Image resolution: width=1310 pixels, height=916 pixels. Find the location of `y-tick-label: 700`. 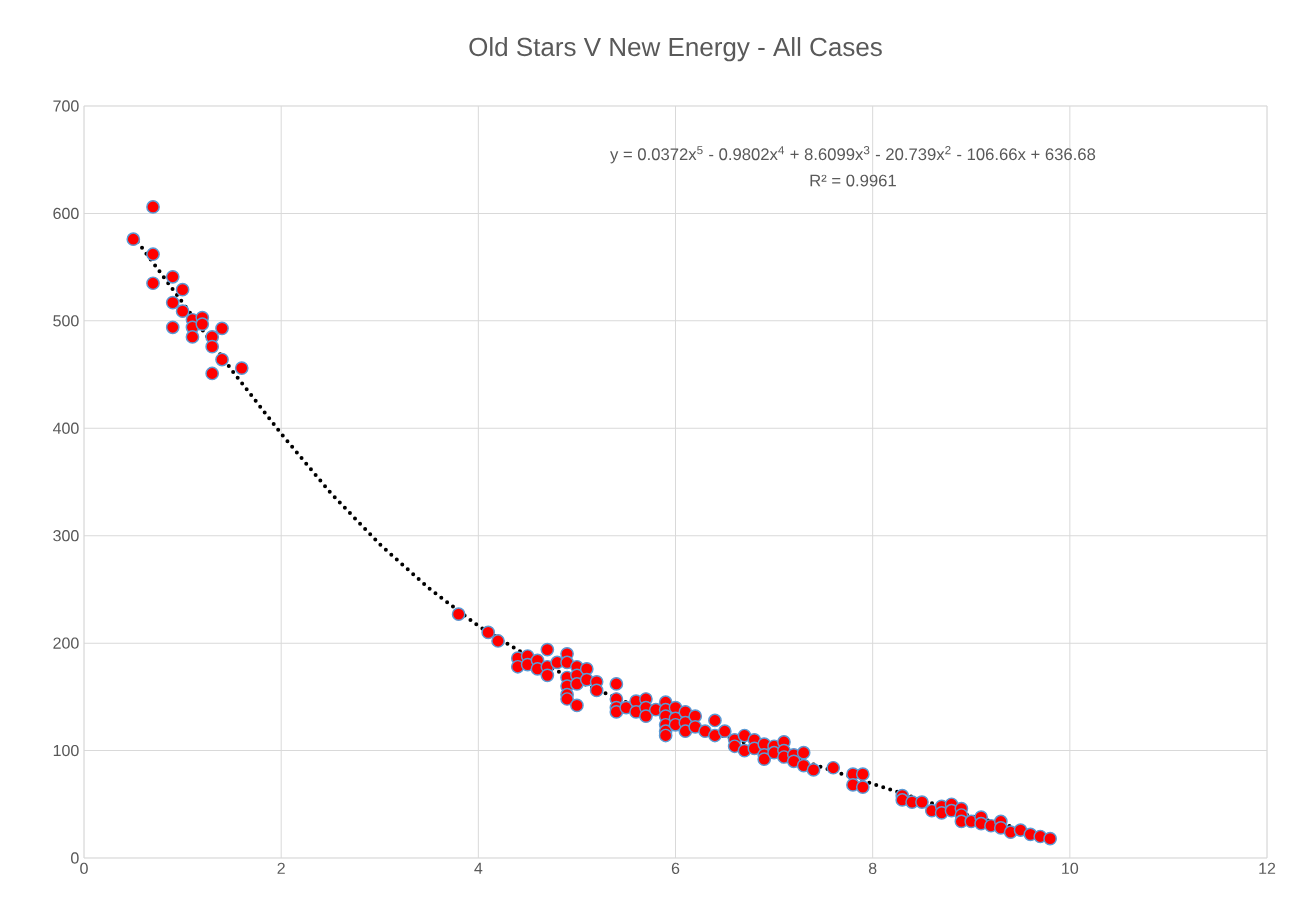

y-tick-label: 700 is located at coordinates (66, 106).